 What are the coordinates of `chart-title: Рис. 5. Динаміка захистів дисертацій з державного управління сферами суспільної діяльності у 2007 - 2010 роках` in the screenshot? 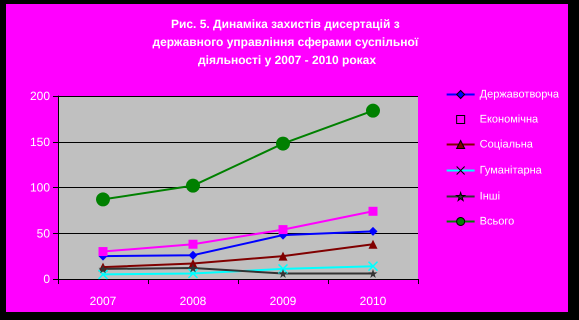 It's located at (287, 42).